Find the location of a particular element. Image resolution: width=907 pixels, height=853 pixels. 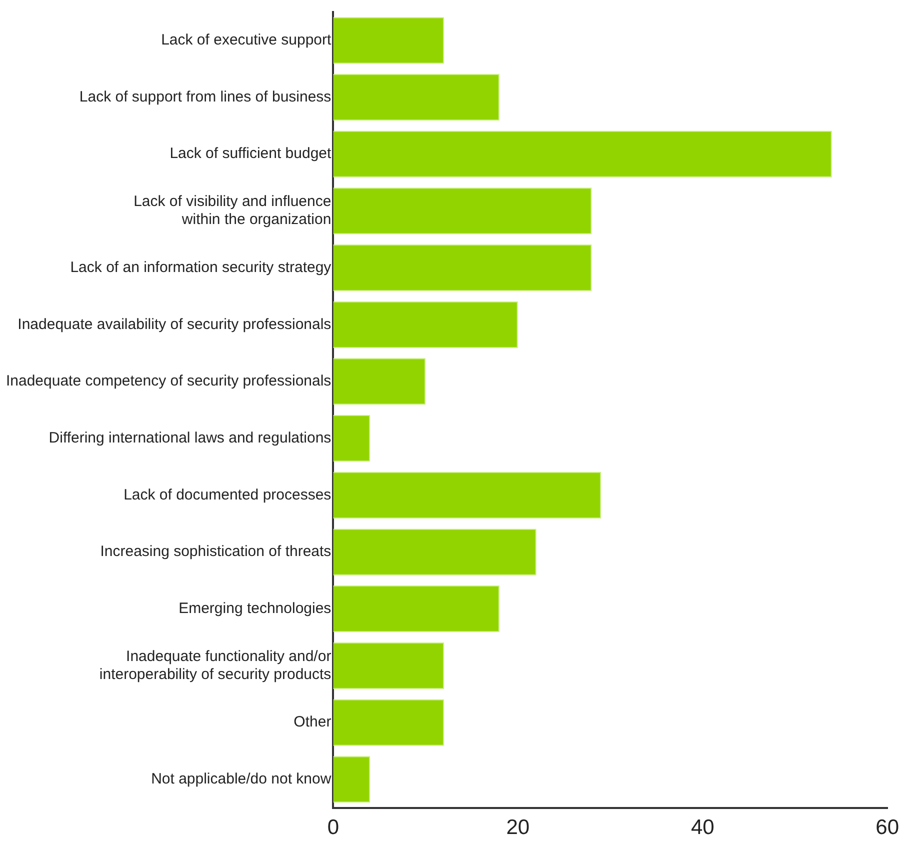

y-tick-label: Lack of support from lines of business is located at coordinates (205, 97).